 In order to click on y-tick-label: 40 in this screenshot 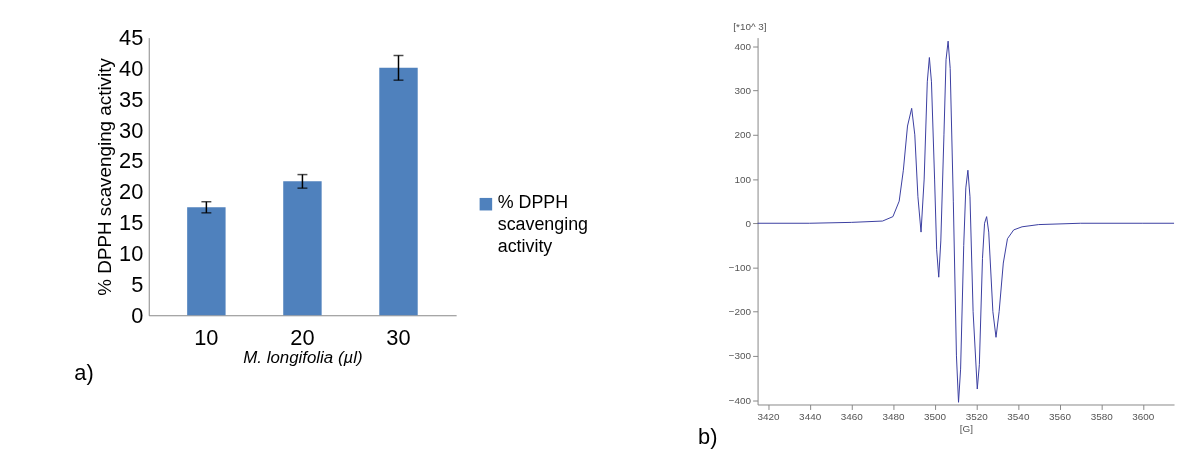, I will do `click(131, 68)`.